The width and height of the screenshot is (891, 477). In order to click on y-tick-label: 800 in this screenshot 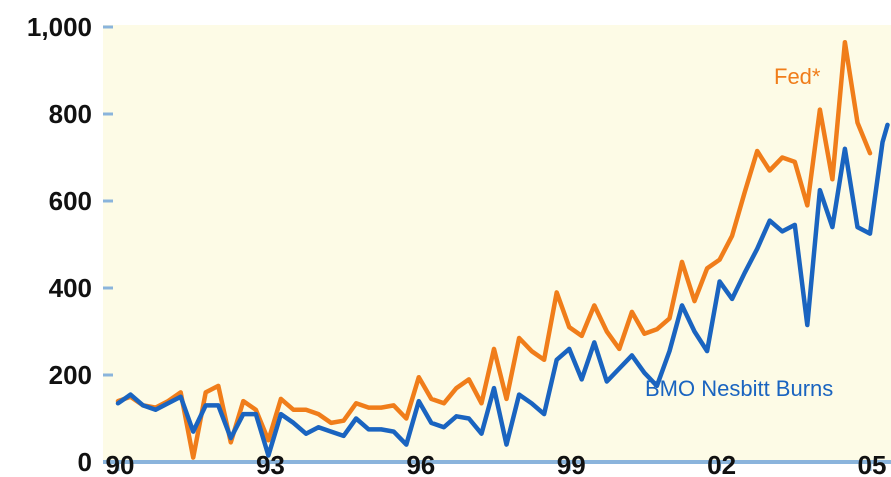, I will do `click(70, 114)`.